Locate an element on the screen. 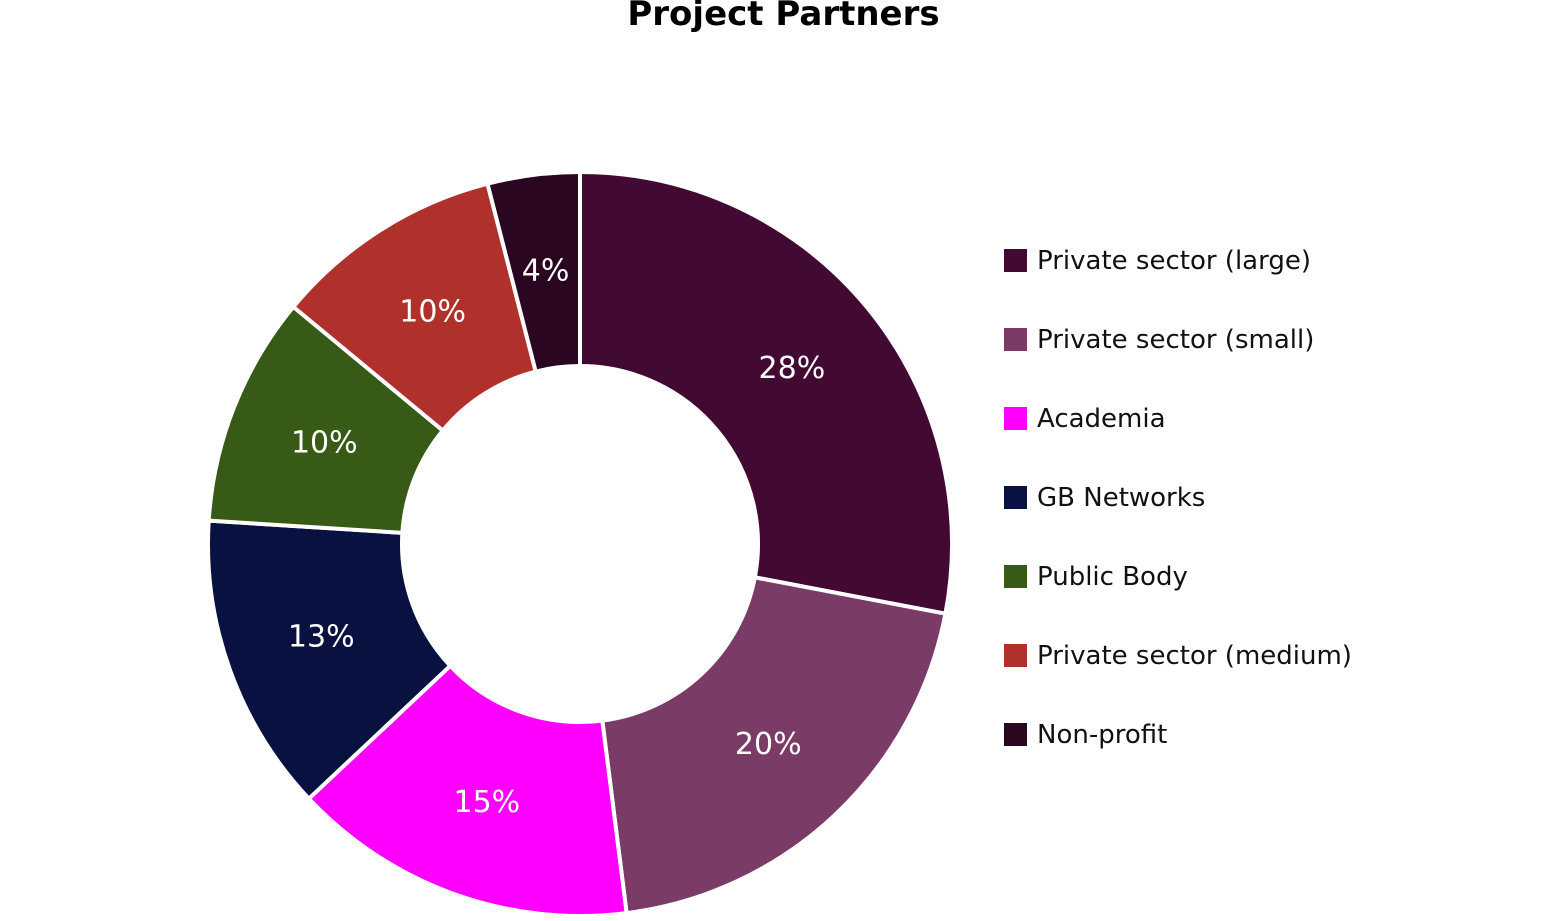 The height and width of the screenshot is (921, 1567). legend-label: Private sector (large) is located at coordinates (1174, 260).